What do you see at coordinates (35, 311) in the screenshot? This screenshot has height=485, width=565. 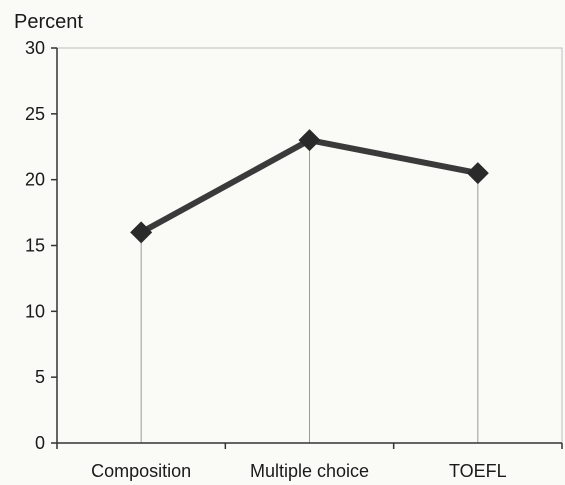 I see `y-tick-label: 10` at bounding box center [35, 311].